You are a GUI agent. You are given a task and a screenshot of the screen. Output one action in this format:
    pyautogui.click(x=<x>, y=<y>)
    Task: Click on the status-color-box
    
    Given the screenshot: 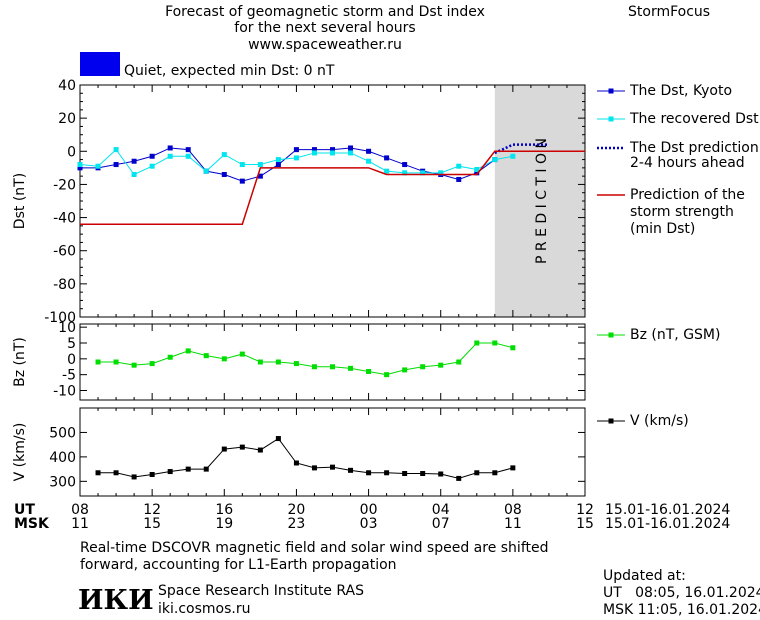 What is the action you would take?
    pyautogui.click(x=100, y=64)
    